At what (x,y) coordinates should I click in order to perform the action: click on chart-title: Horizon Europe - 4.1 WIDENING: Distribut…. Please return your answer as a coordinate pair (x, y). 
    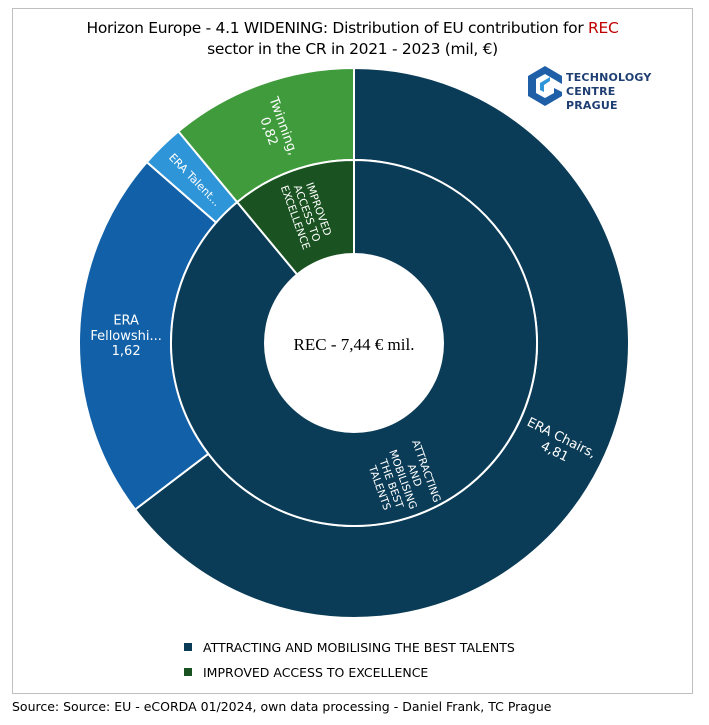
    Looking at the image, I should click on (352, 39).